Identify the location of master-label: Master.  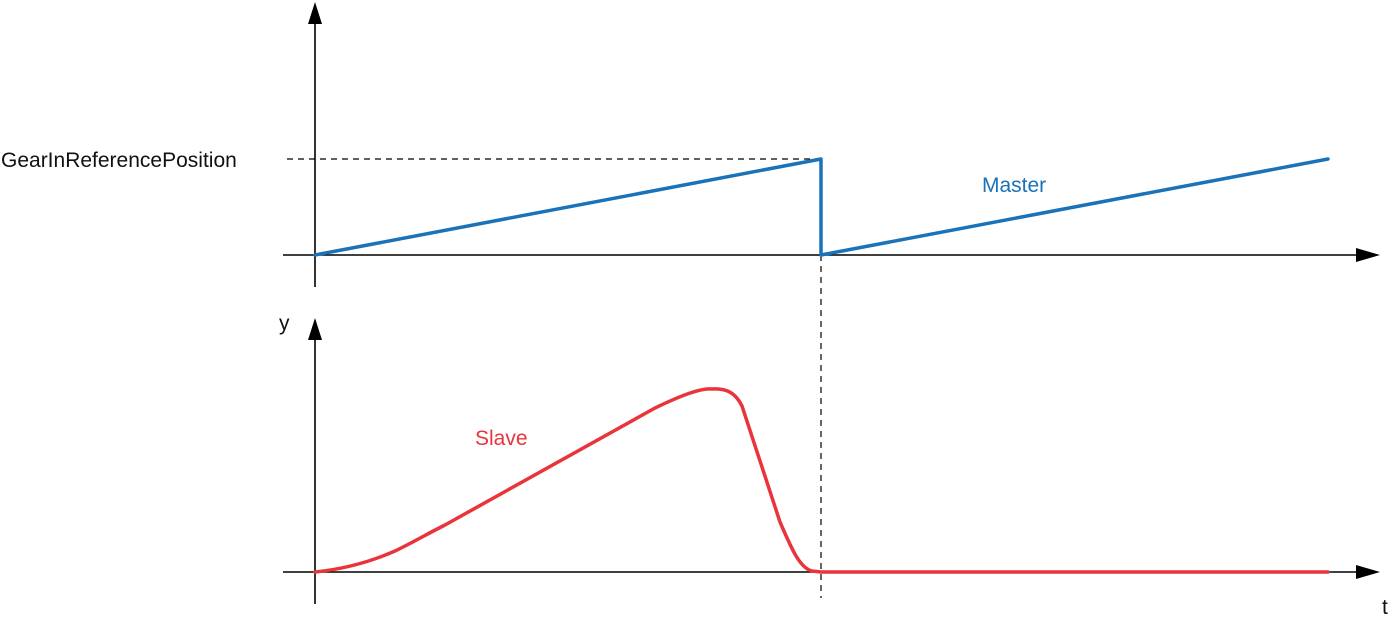
(1014, 185).